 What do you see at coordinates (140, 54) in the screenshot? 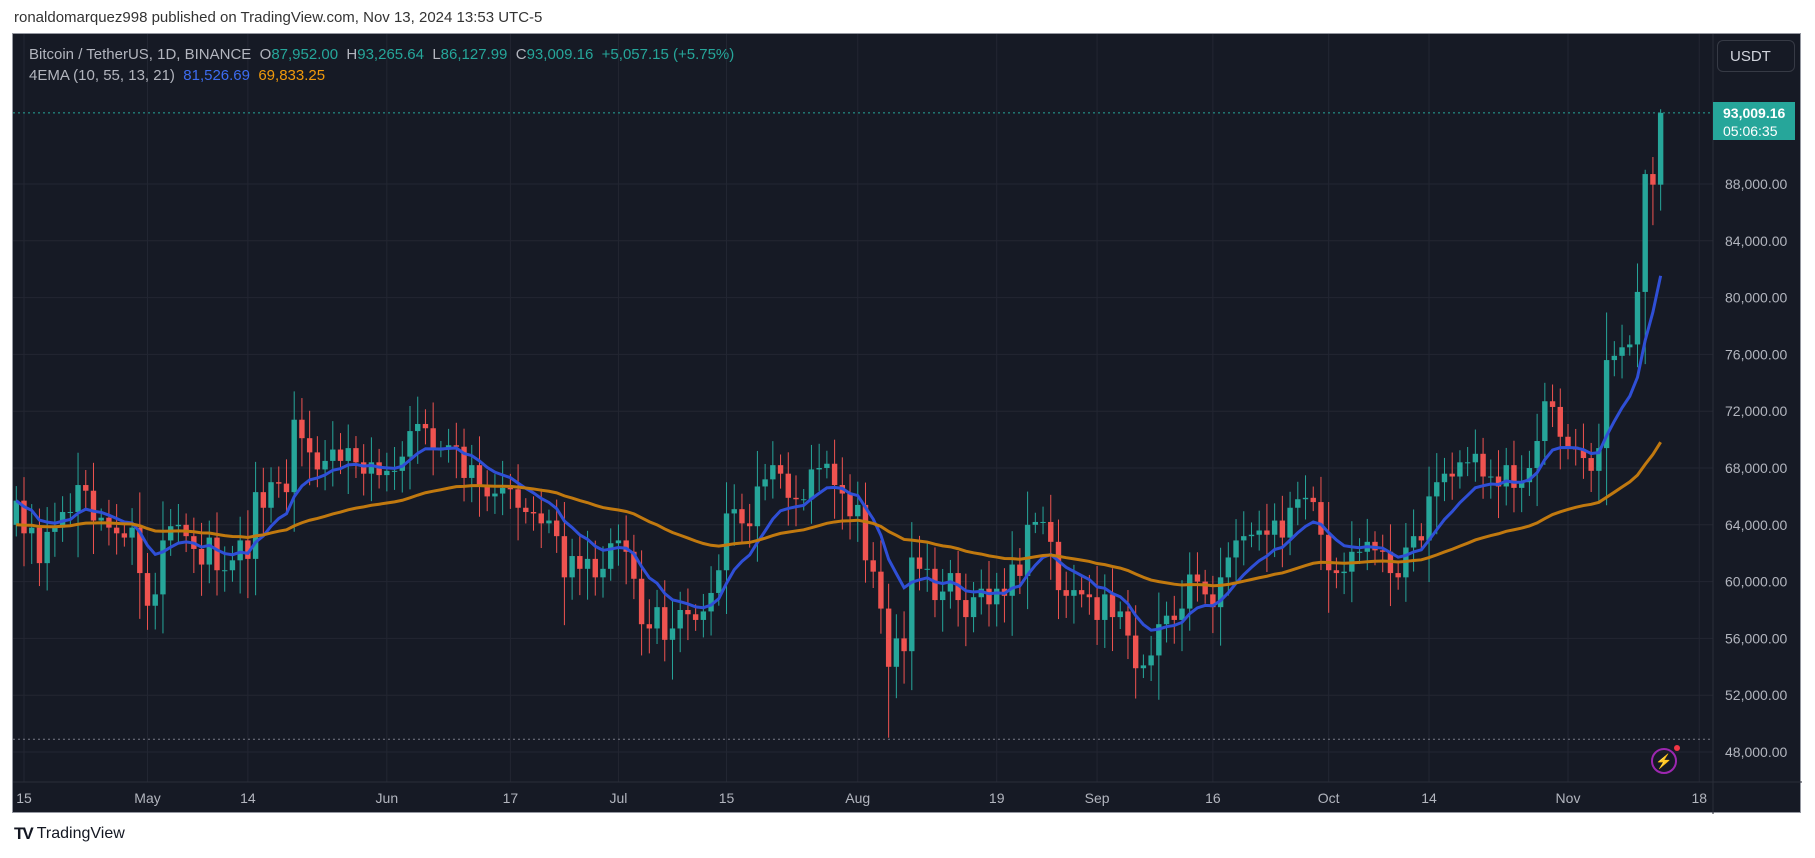
I see `symbol-label: Bitcoin / TetherUS, 1D, BINANCE` at bounding box center [140, 54].